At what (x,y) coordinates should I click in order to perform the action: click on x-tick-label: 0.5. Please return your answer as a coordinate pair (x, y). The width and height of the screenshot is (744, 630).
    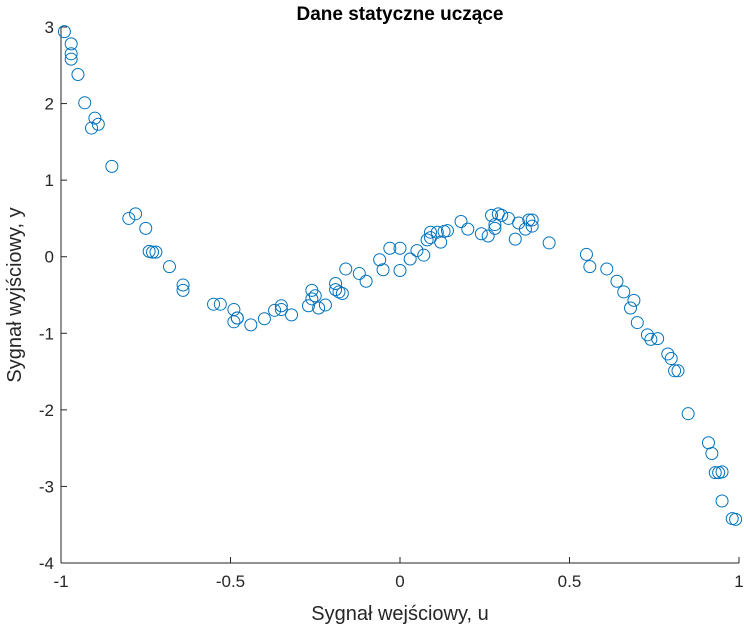
    Looking at the image, I should click on (570, 581).